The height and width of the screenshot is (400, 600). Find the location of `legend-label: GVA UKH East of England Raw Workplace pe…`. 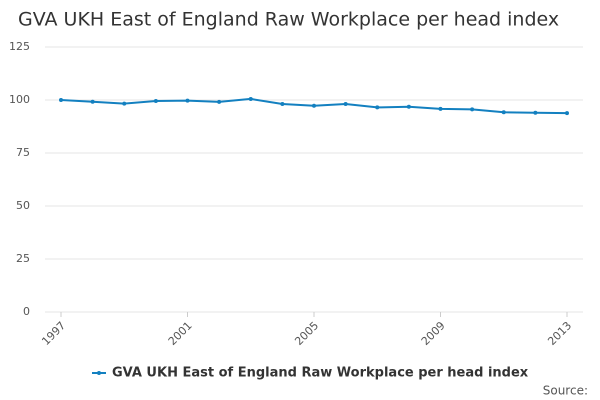

legend-label: GVA UKH East of England Raw Workplace pe… is located at coordinates (320, 373).